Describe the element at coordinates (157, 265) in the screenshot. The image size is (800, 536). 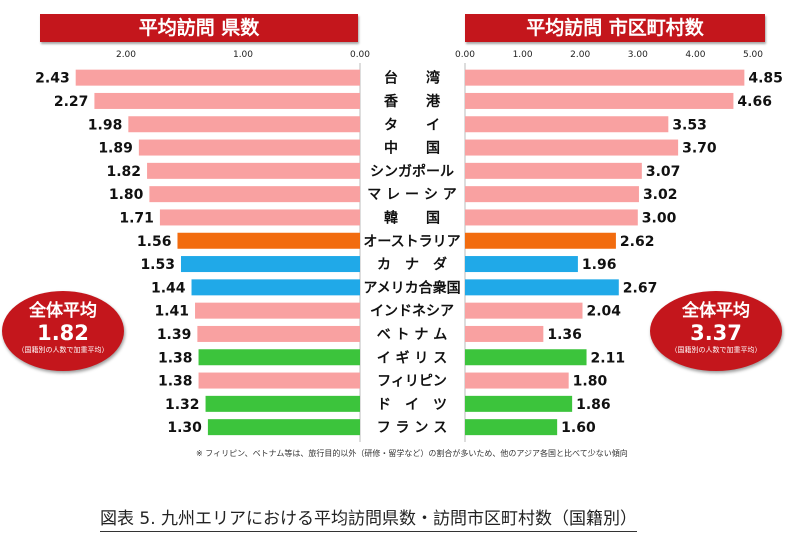
I see `left-bar-value-label: 1.53` at that location.